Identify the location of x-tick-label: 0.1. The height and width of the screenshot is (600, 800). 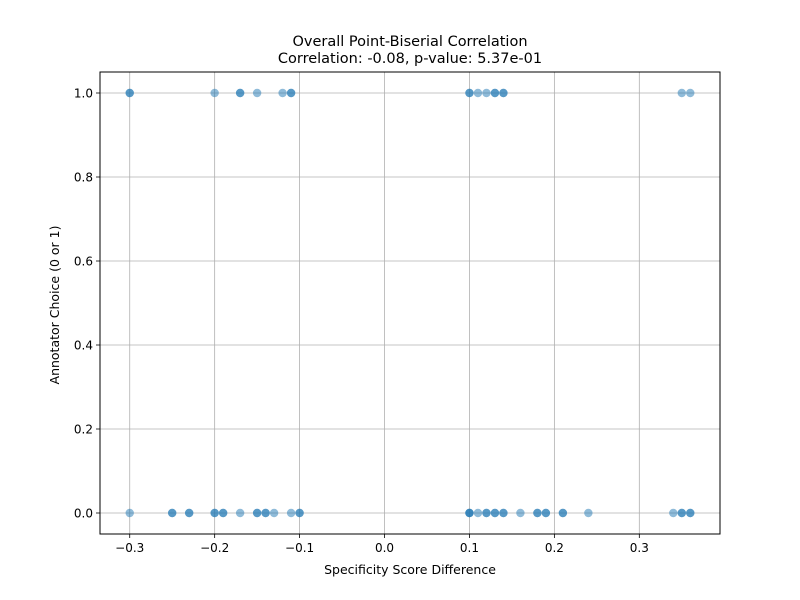
(469, 548).